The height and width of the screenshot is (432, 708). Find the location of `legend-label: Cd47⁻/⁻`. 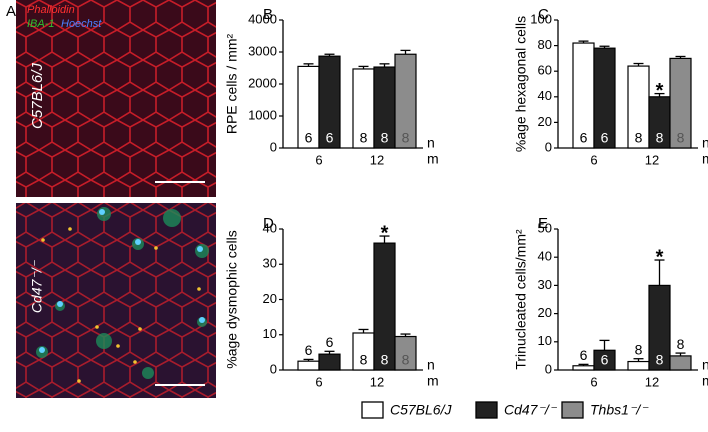

legend-label: Cd47⁻/⁻ is located at coordinates (531, 410).